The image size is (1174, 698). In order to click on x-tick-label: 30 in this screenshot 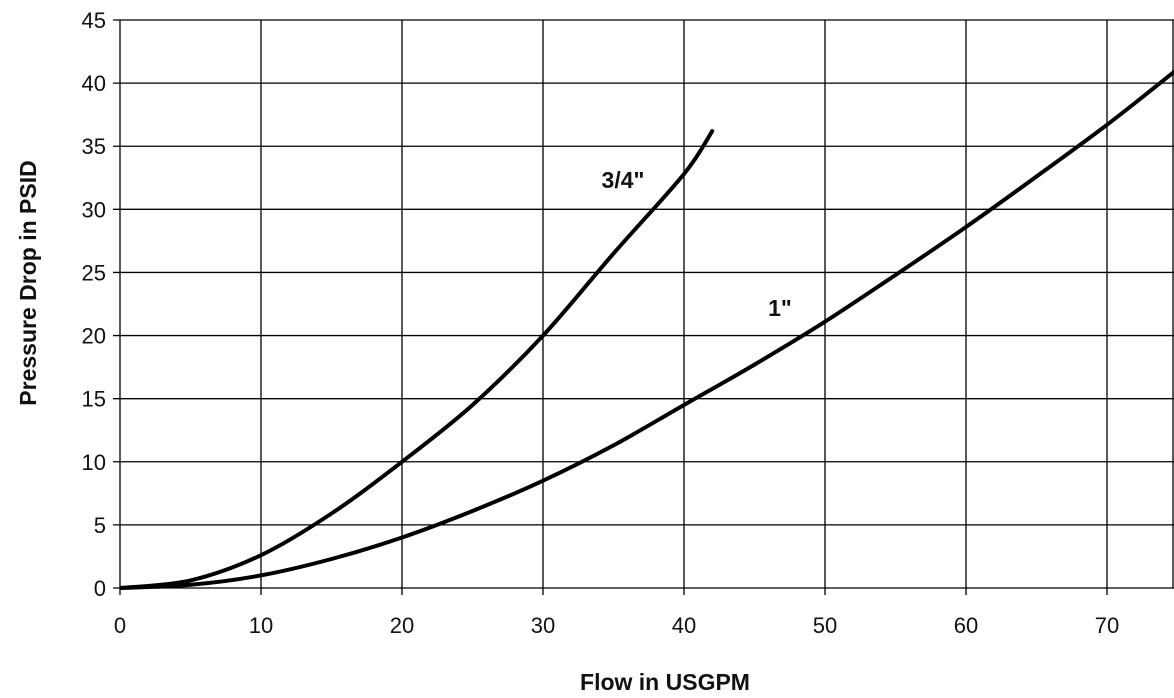, I will do `click(543, 625)`.